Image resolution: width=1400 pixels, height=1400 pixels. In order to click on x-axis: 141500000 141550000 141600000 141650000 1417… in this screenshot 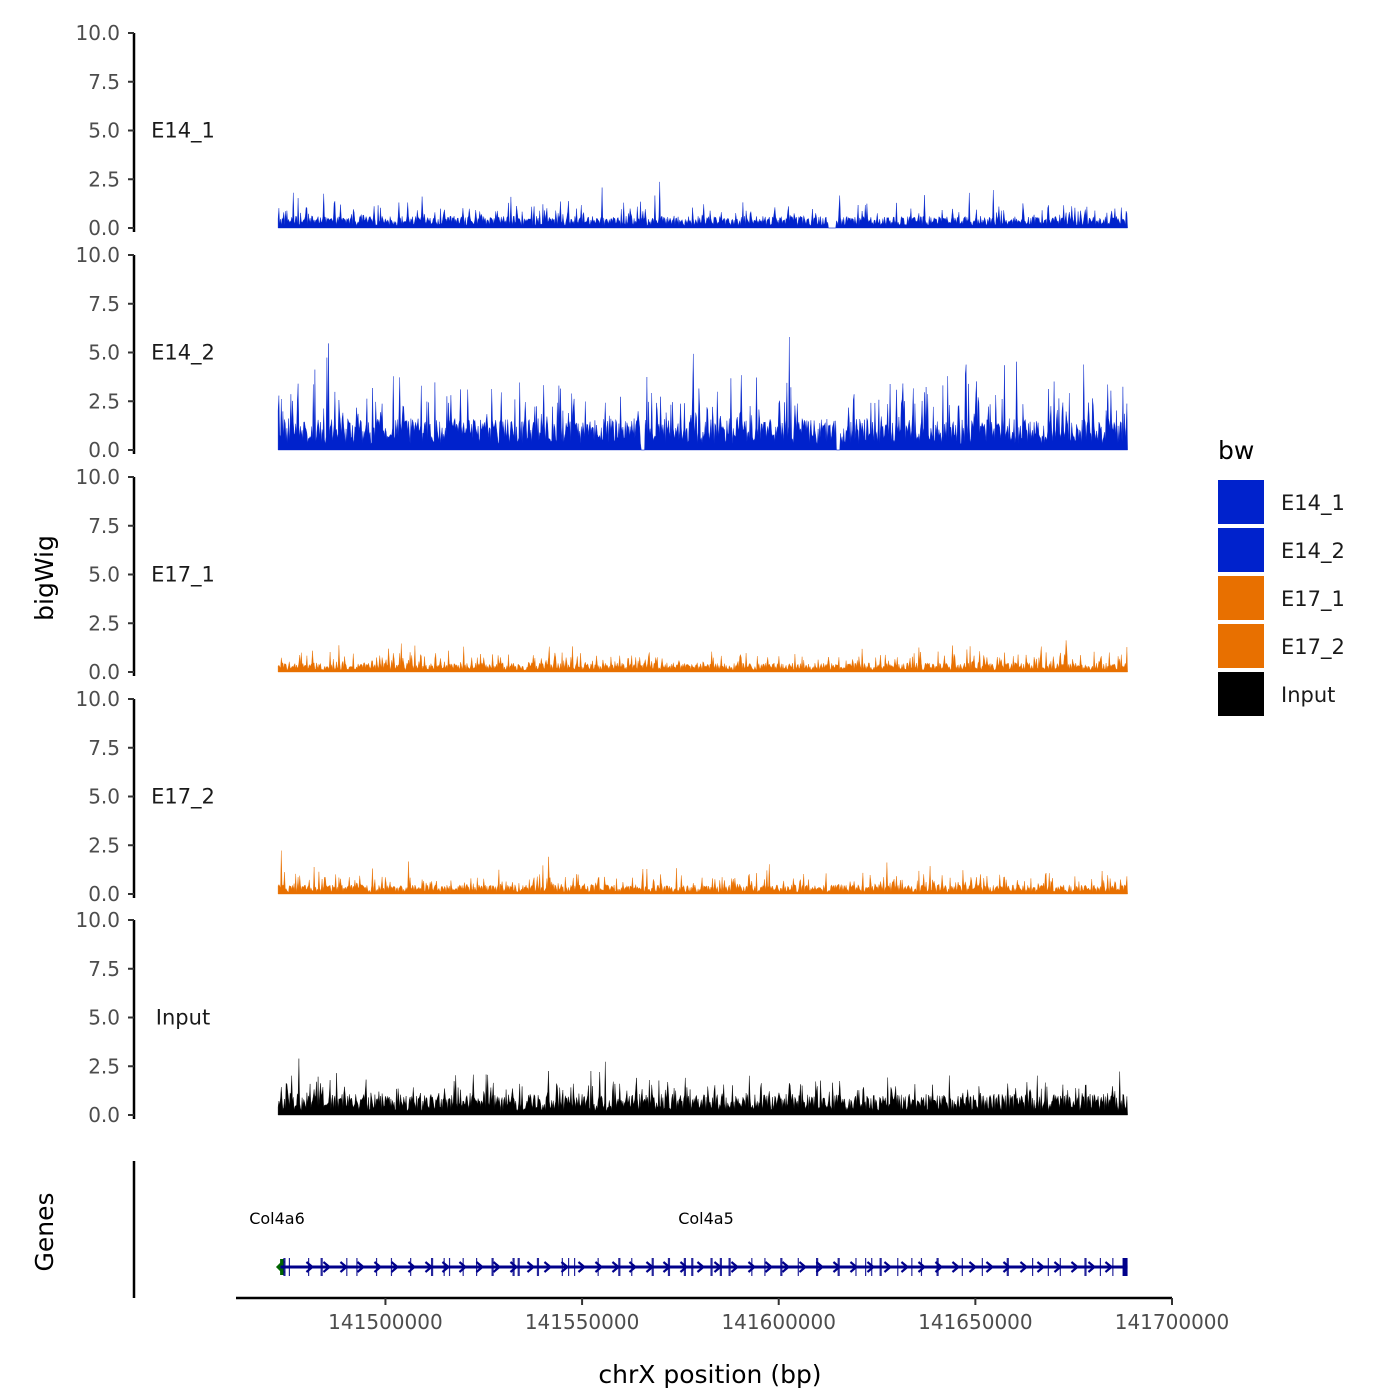, I will do `click(733, 1315)`.